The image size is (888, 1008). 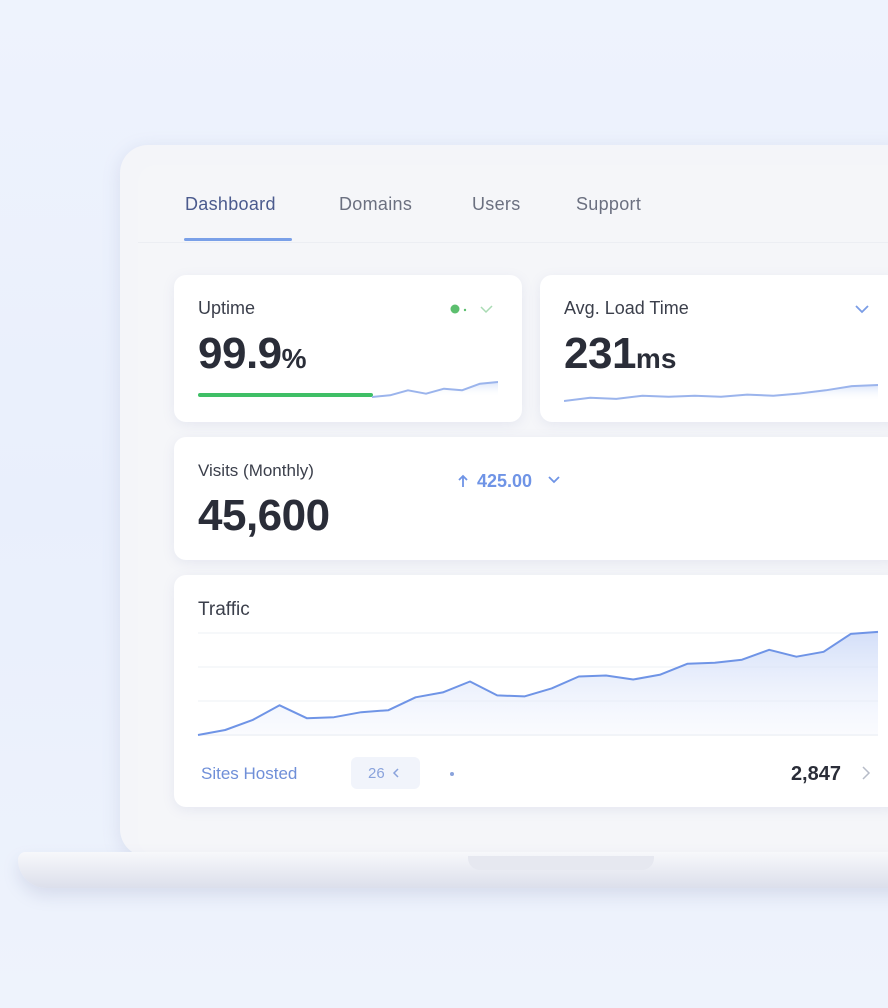 What do you see at coordinates (463, 480) in the screenshot?
I see `up-arrow-icon` at bounding box center [463, 480].